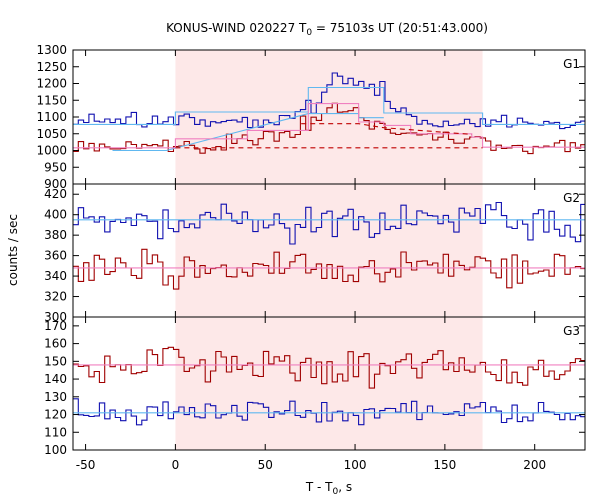 Image resolution: width=600 pixels, height=500 pixels. What do you see at coordinates (345, 487) in the screenshot?
I see `x-axis-label-unit: , s` at bounding box center [345, 487].